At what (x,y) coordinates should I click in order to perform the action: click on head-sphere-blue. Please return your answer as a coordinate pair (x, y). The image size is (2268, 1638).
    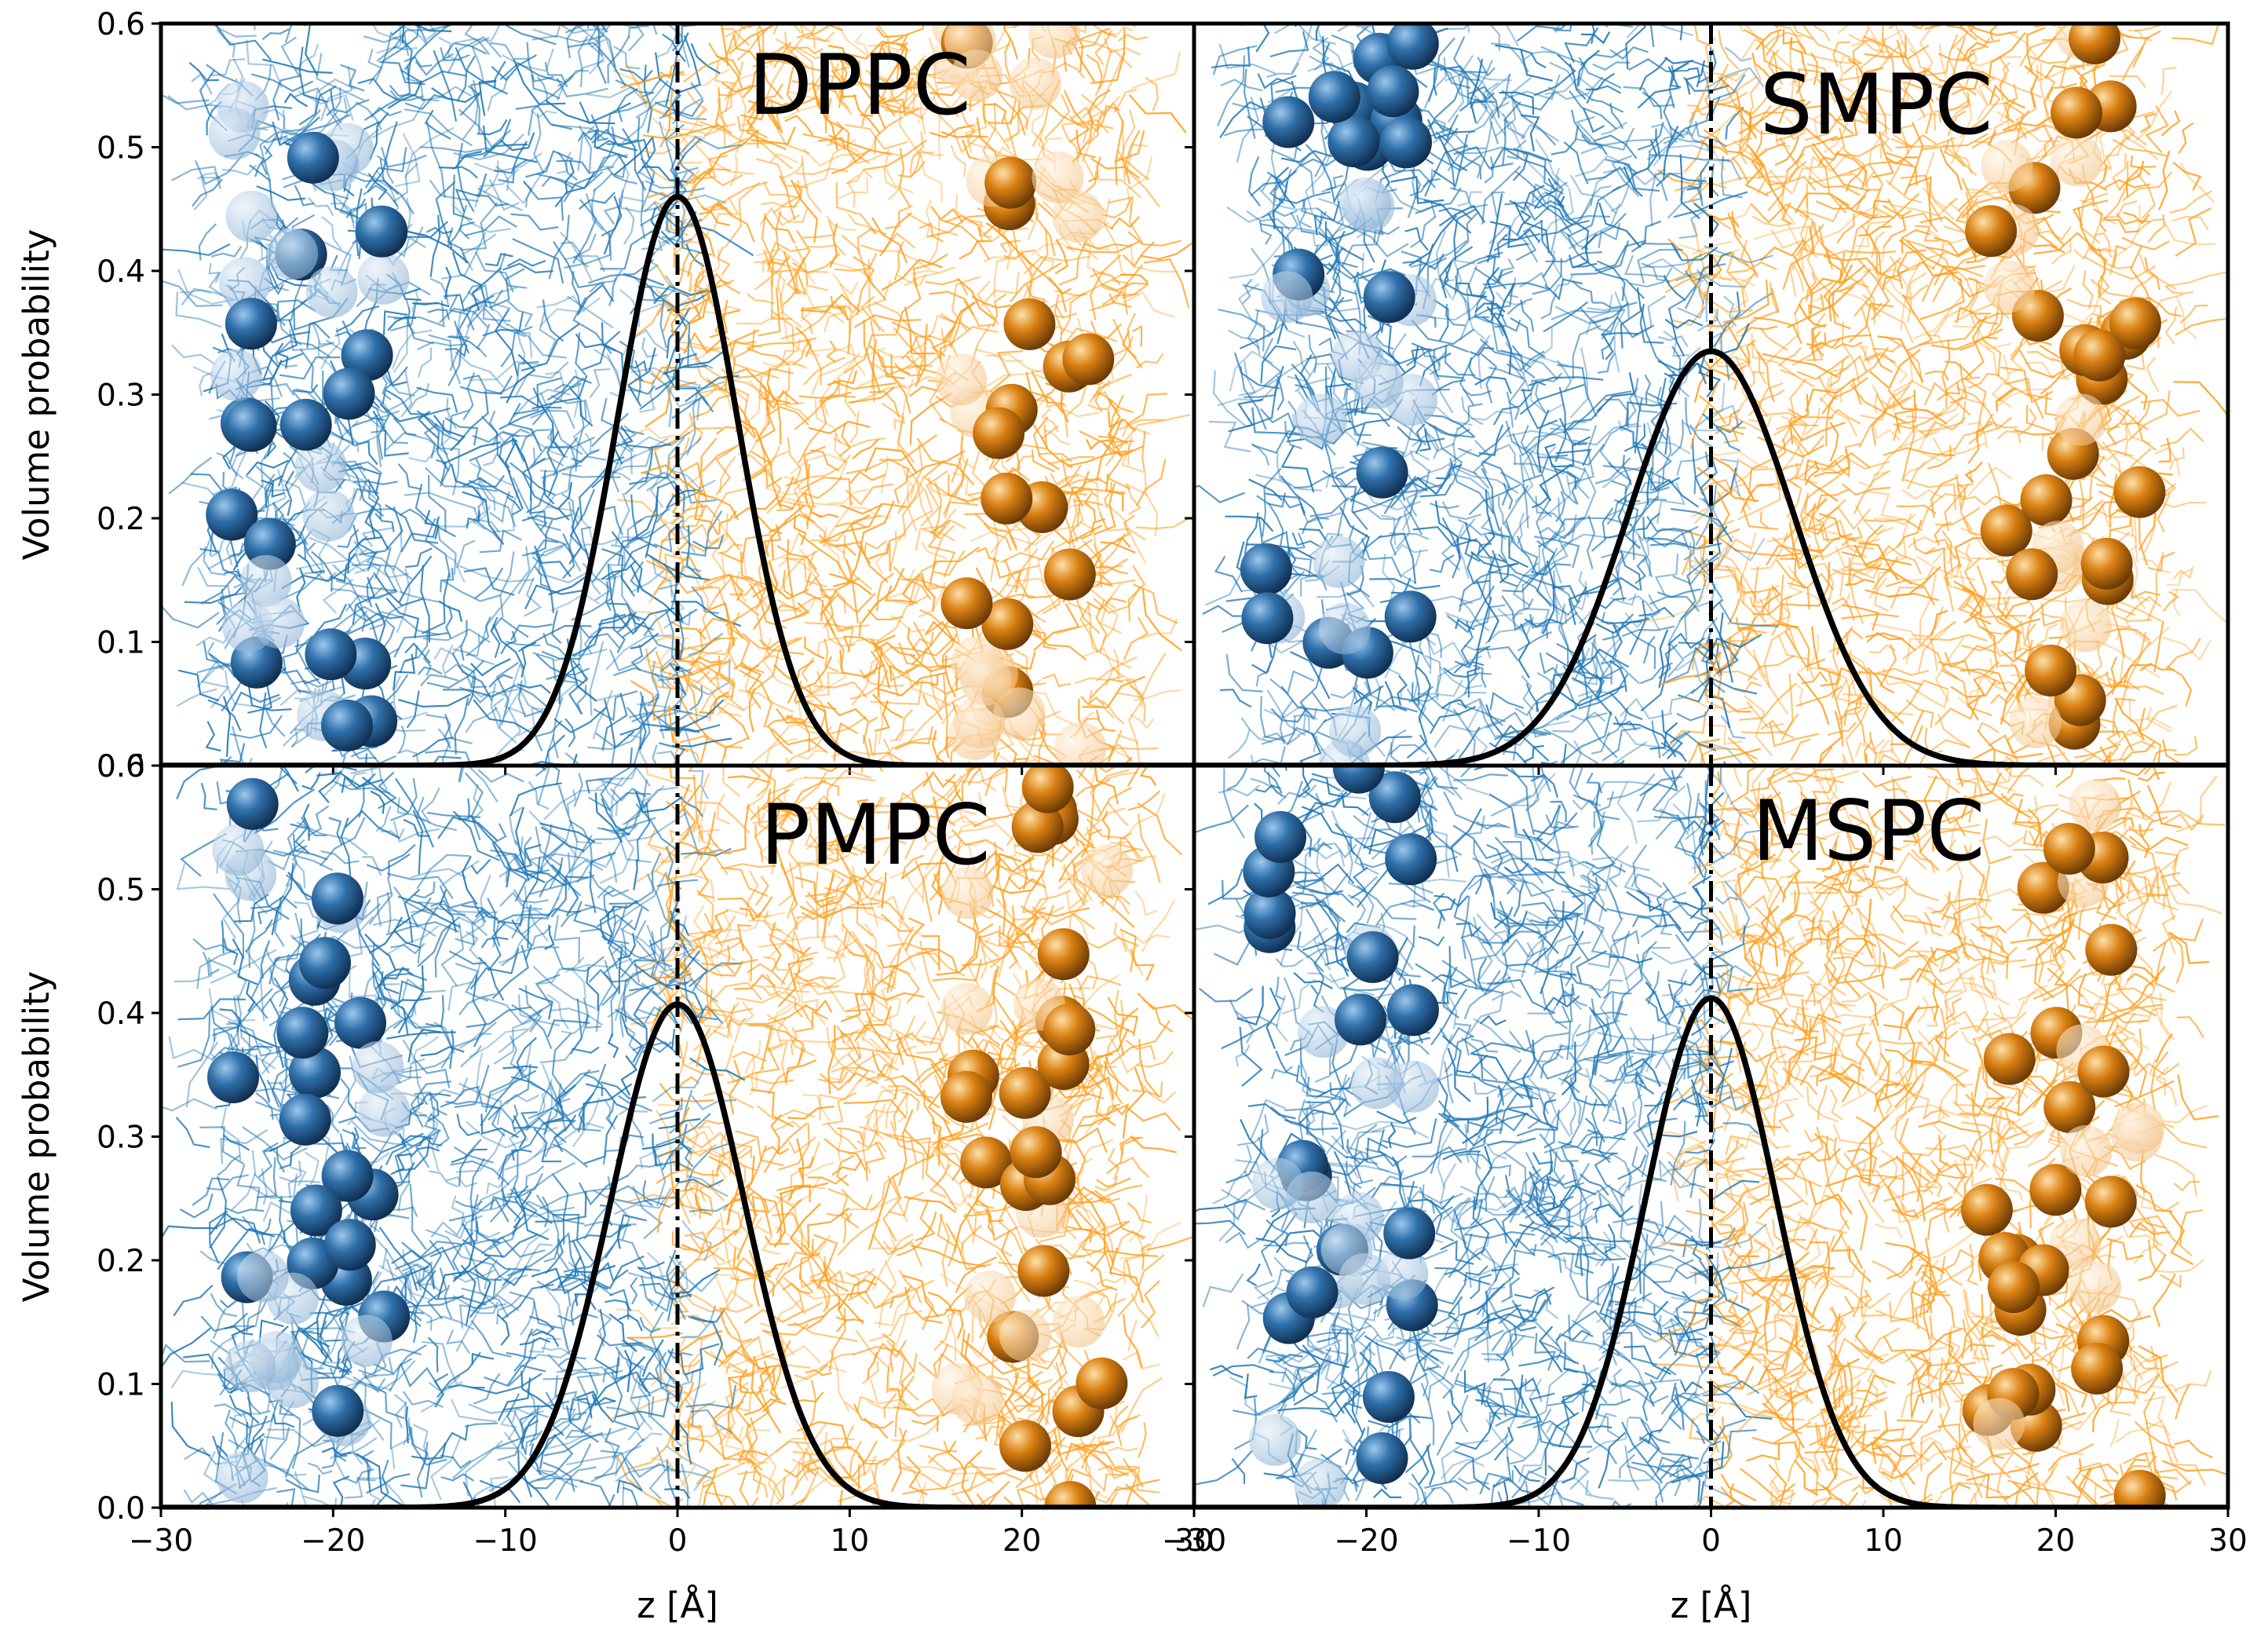
    Looking at the image, I should click on (1287, 297).